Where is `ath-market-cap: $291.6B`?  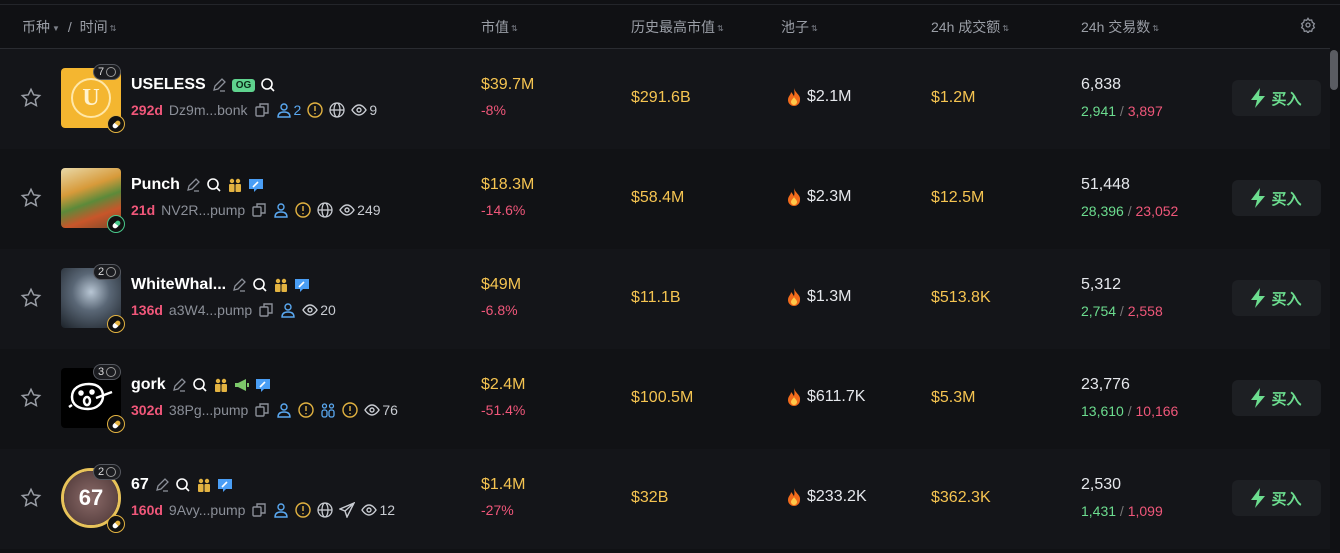
ath-market-cap: $291.6B is located at coordinates (661, 97).